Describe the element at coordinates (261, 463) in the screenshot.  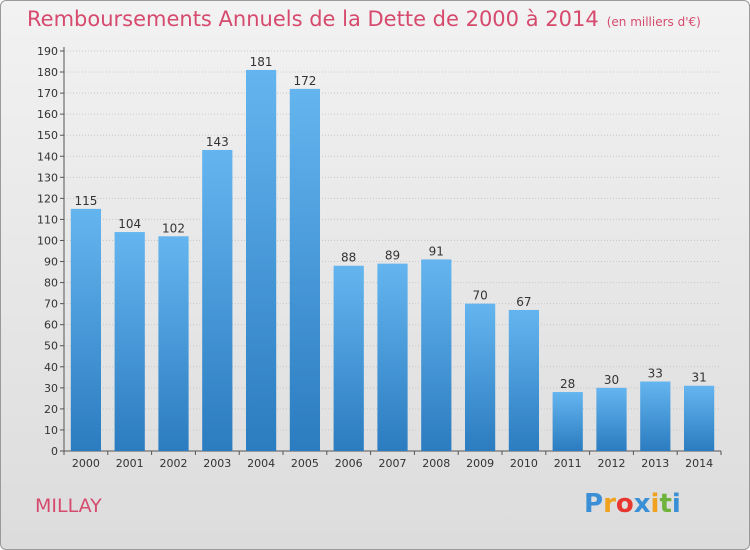
I see `x-tick-label-2004: 2004` at that location.